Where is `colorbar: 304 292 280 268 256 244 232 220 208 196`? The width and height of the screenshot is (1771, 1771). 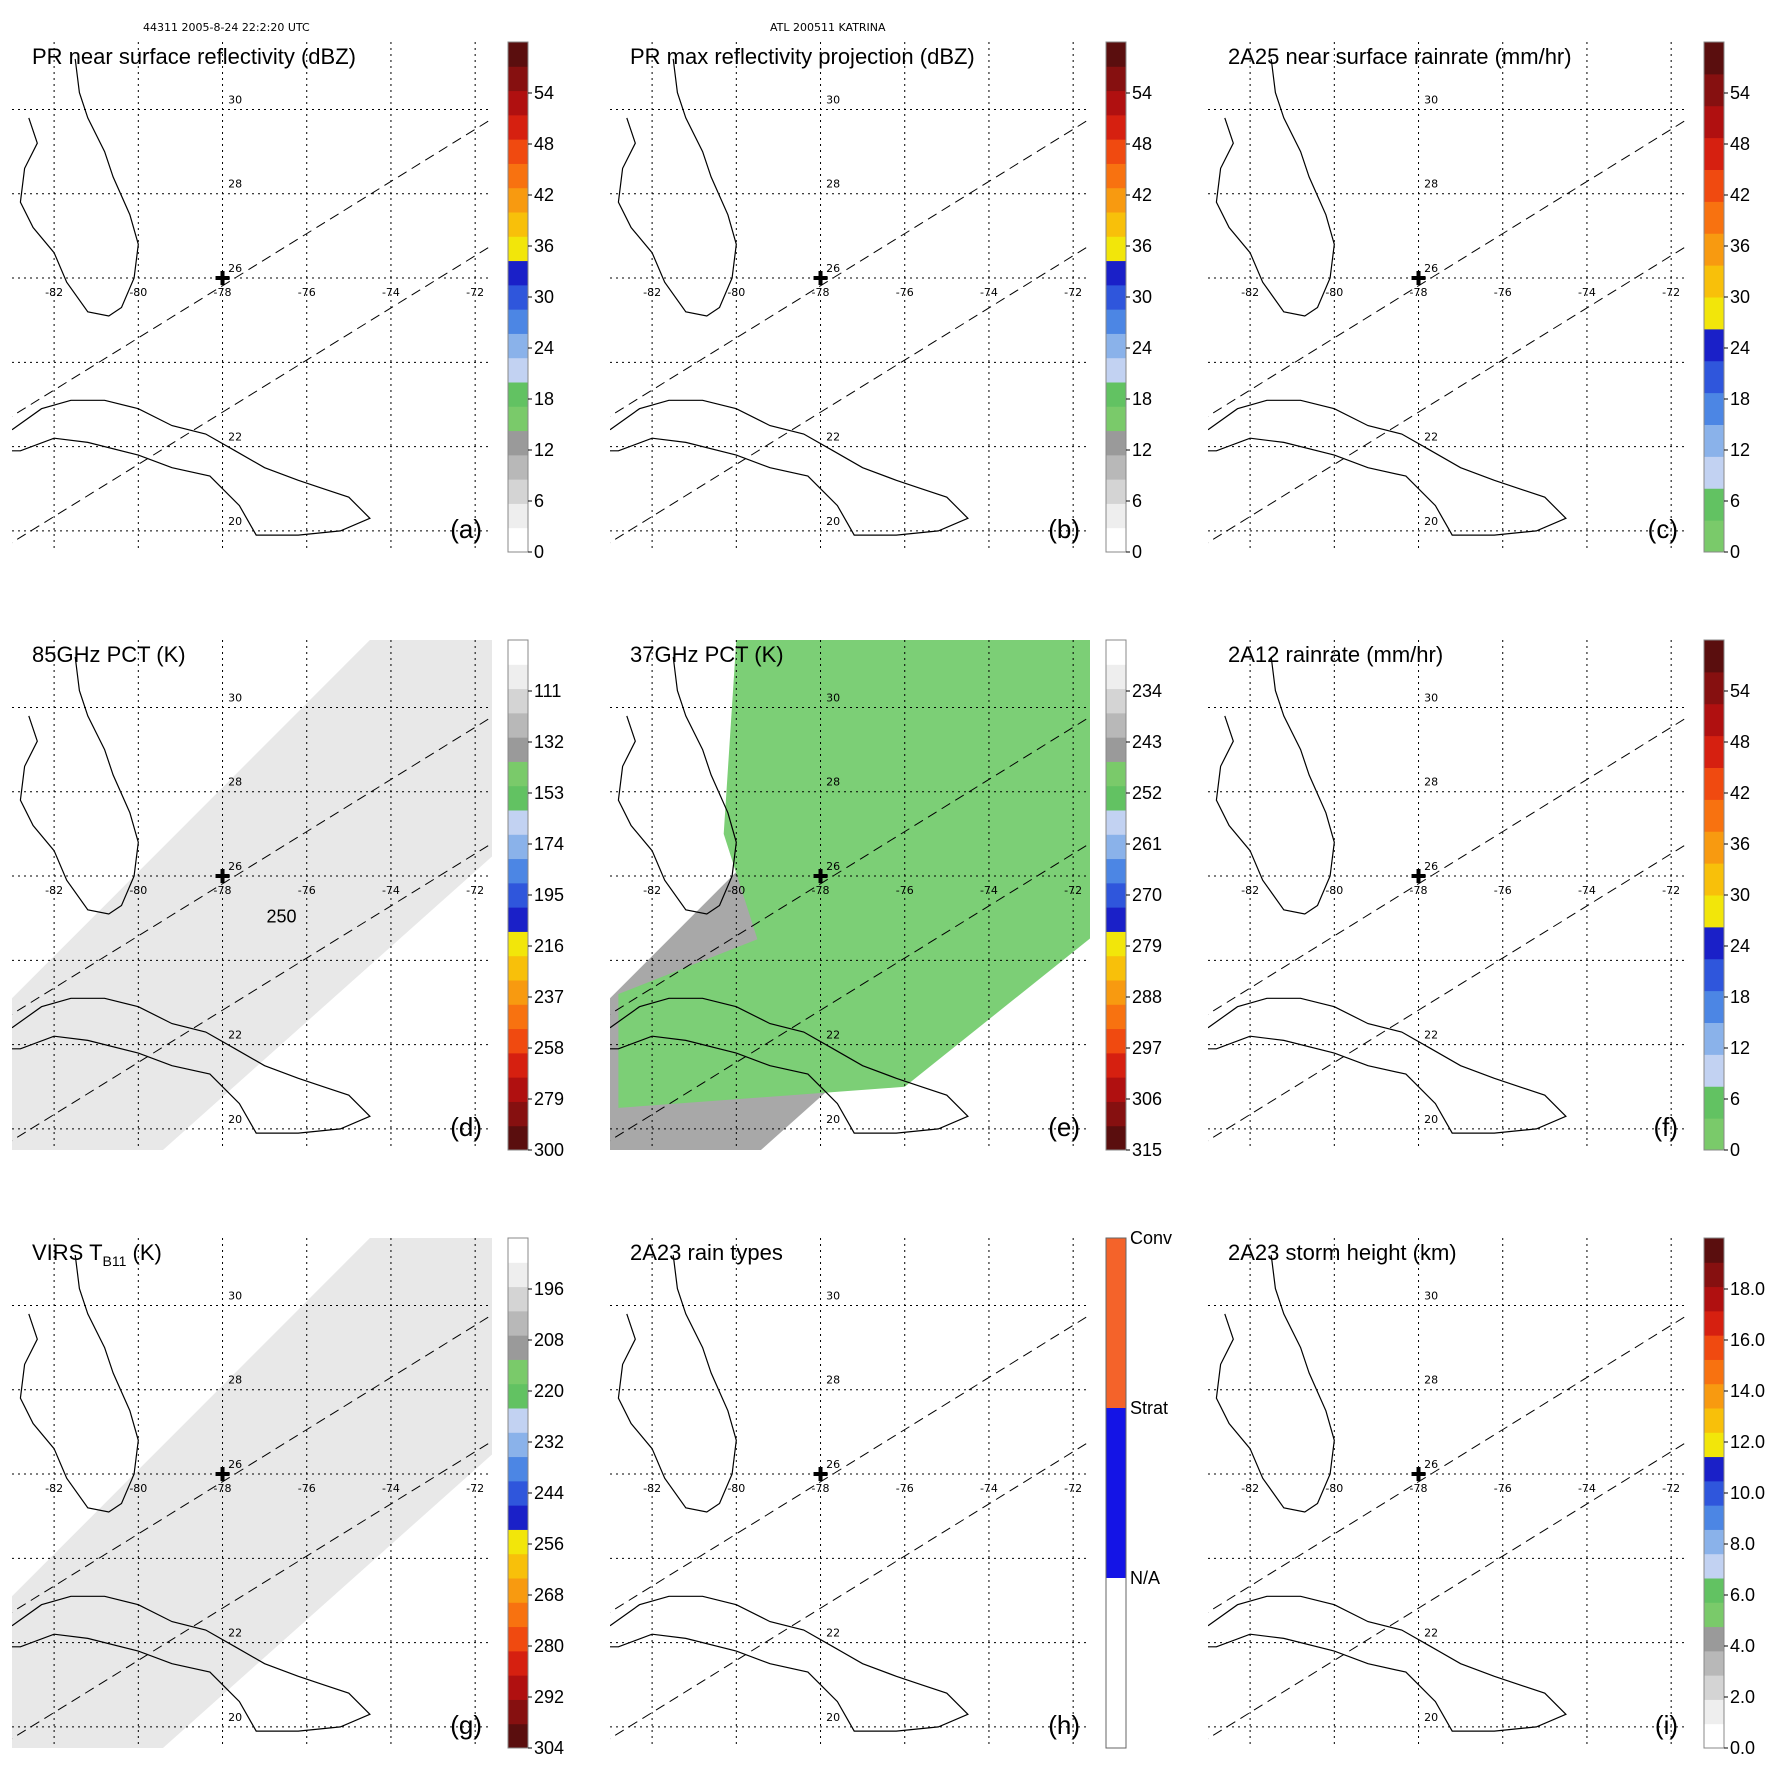 colorbar: 304 292 280 268 256 244 232 220 208 196 is located at coordinates (535, 1497).